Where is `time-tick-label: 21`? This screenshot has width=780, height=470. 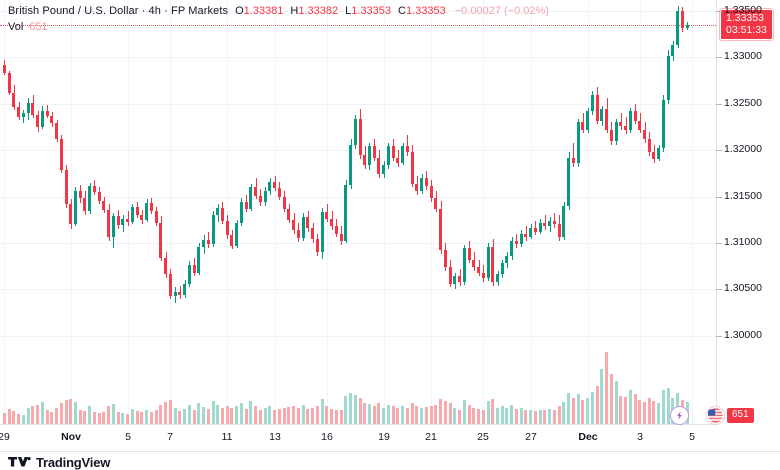 time-tick-label: 21 is located at coordinates (431, 437).